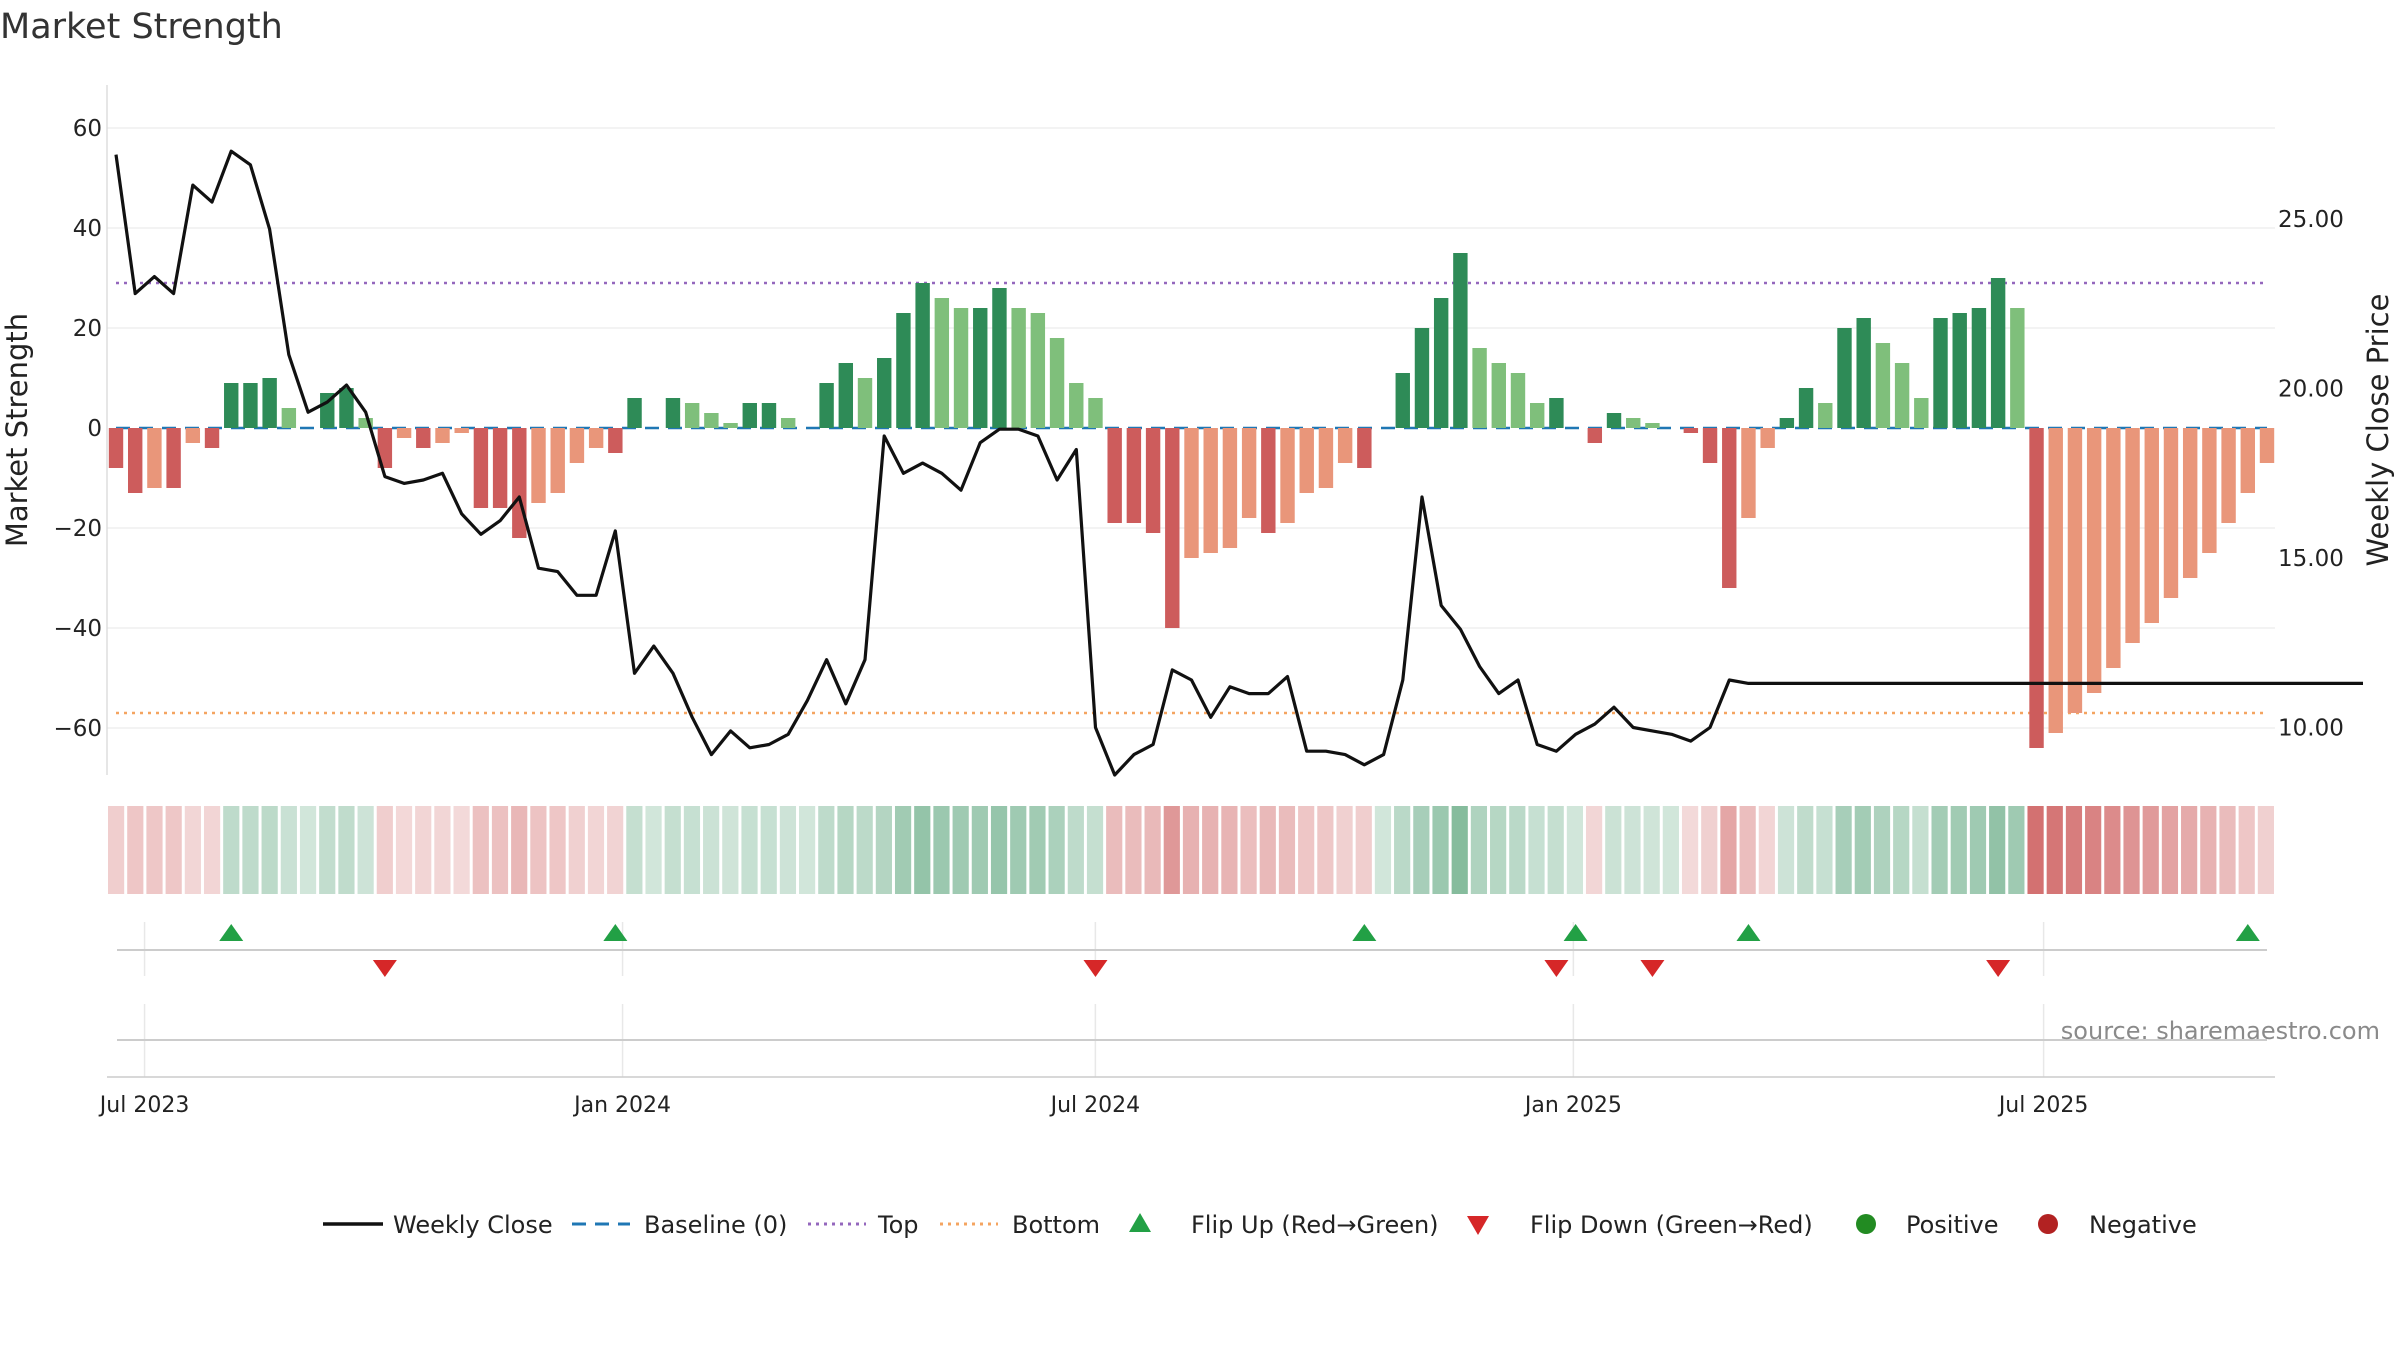 This screenshot has width=2400, height=1350. What do you see at coordinates (2311, 559) in the screenshot?
I see `y2-tick-label: 15.00` at bounding box center [2311, 559].